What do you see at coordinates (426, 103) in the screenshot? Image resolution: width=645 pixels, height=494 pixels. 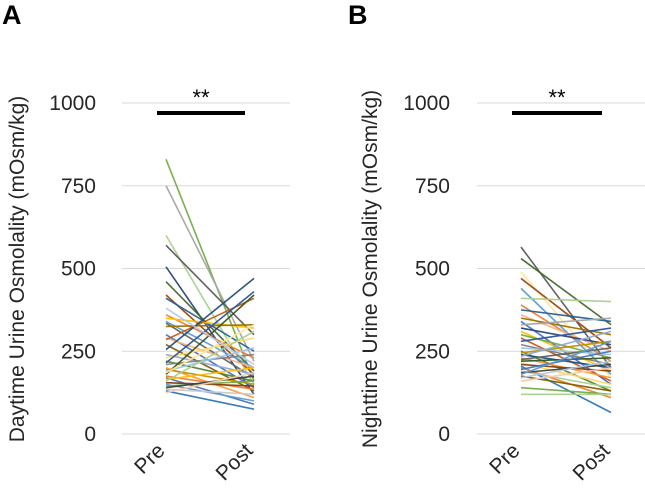 I see `panel-b-y-tick-label: 1000` at bounding box center [426, 103].